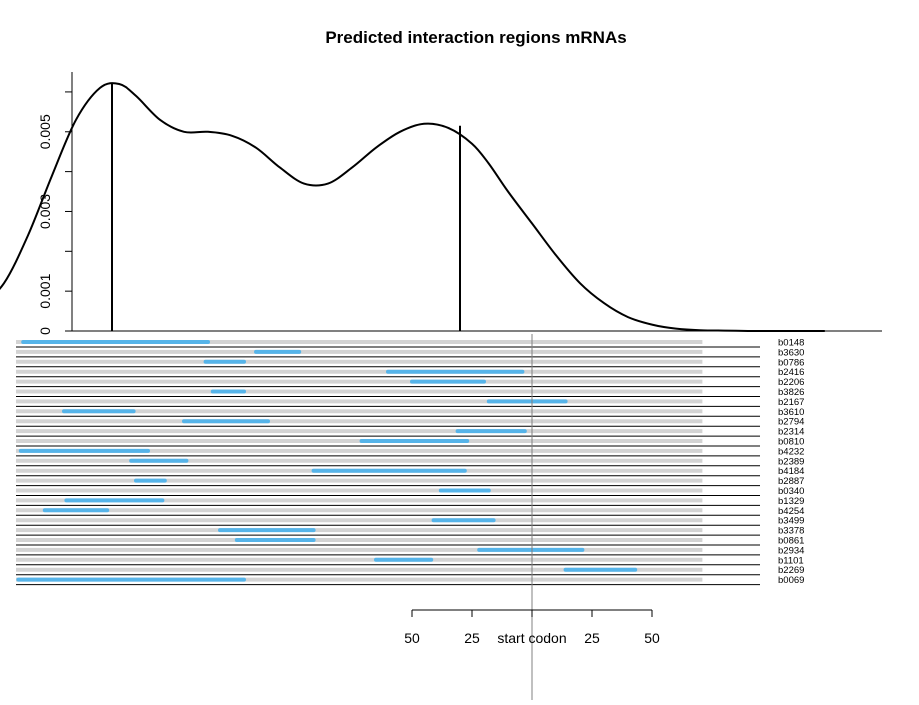  What do you see at coordinates (791, 402) in the screenshot?
I see `gene-label: b2167` at bounding box center [791, 402].